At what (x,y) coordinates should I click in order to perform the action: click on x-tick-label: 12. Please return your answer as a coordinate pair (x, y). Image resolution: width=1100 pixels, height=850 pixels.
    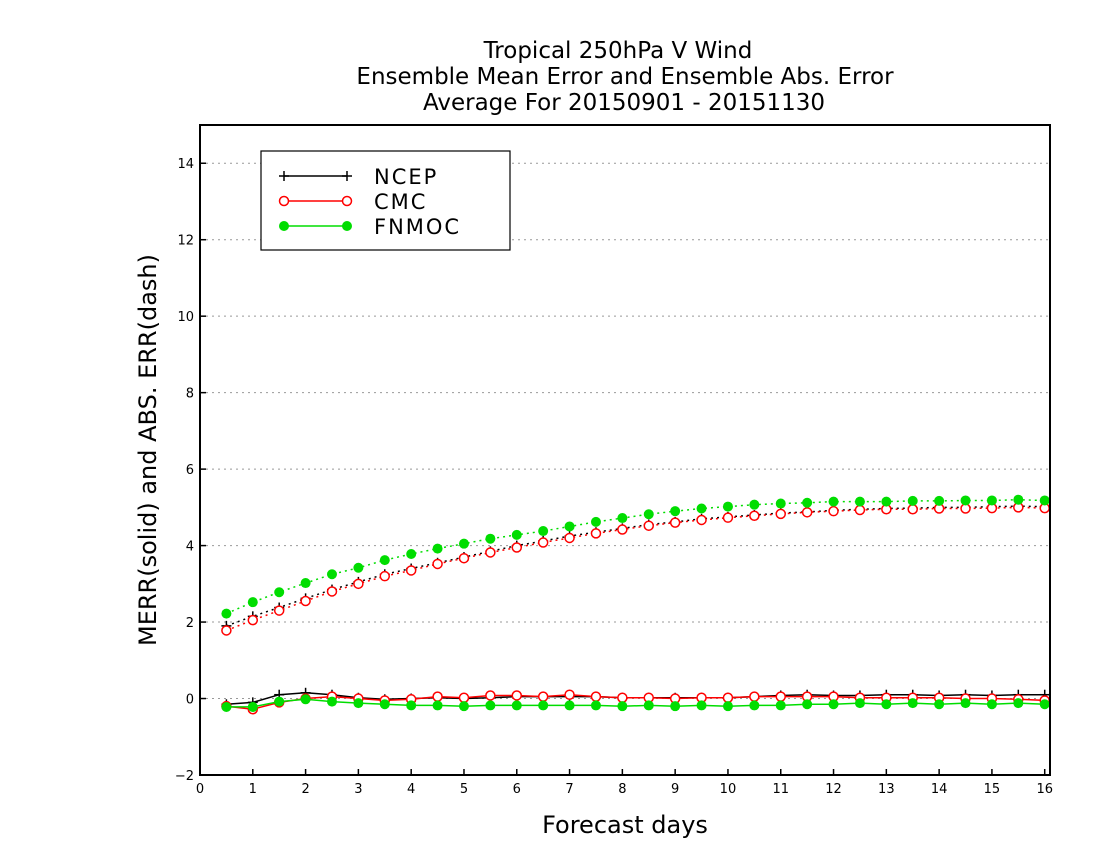
    Looking at the image, I should click on (833, 789).